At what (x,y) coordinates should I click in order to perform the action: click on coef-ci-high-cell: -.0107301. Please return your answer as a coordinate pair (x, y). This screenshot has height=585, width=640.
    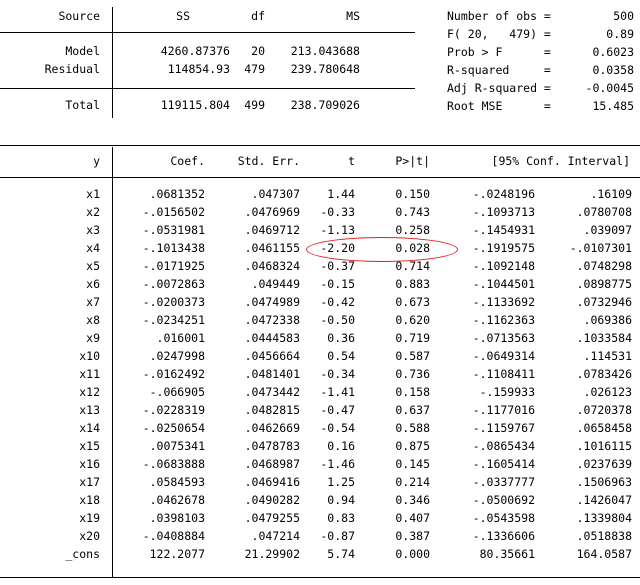
    Looking at the image, I should click on (600, 248).